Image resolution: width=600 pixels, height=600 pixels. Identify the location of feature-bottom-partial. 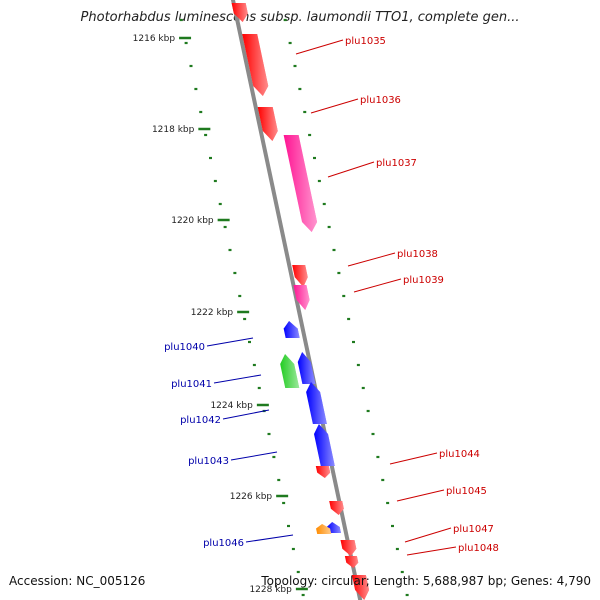
(360, 587).